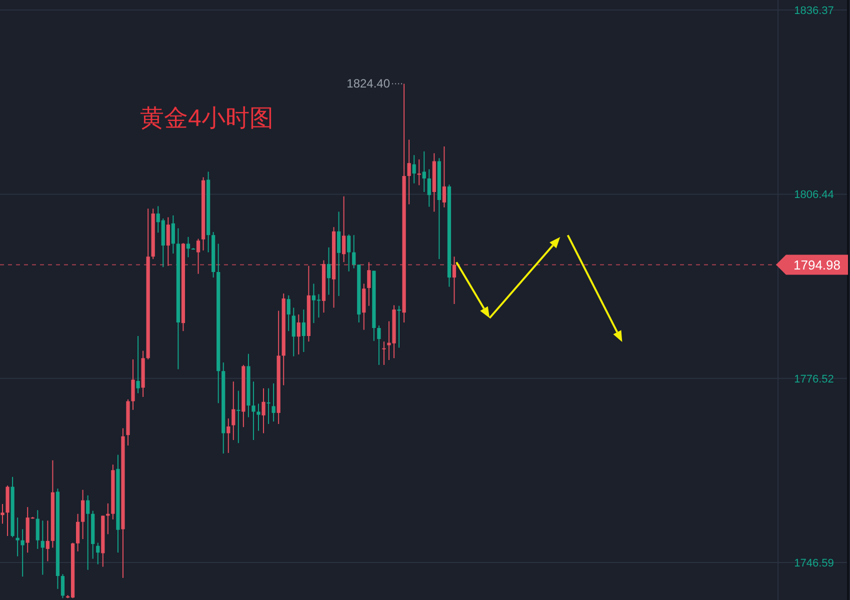  I want to click on y-tick-label: 1776.52, so click(814, 379).